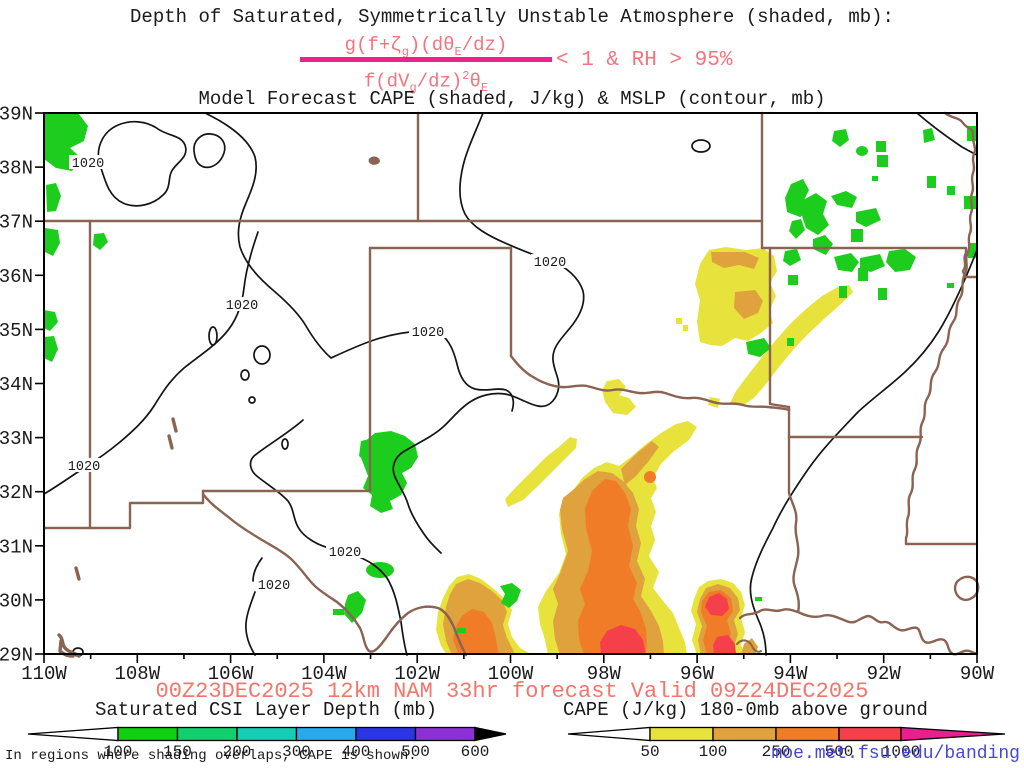 The width and height of the screenshot is (1024, 768). I want to click on csi-colorbar-title: Saturated CSI Layer Depth (mb), so click(266, 710).